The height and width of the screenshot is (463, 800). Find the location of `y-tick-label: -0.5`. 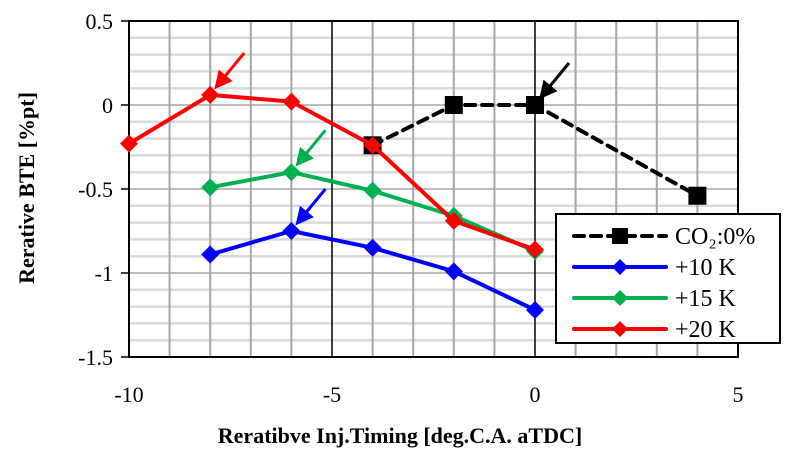

y-tick-label: -0.5 is located at coordinates (95, 189).